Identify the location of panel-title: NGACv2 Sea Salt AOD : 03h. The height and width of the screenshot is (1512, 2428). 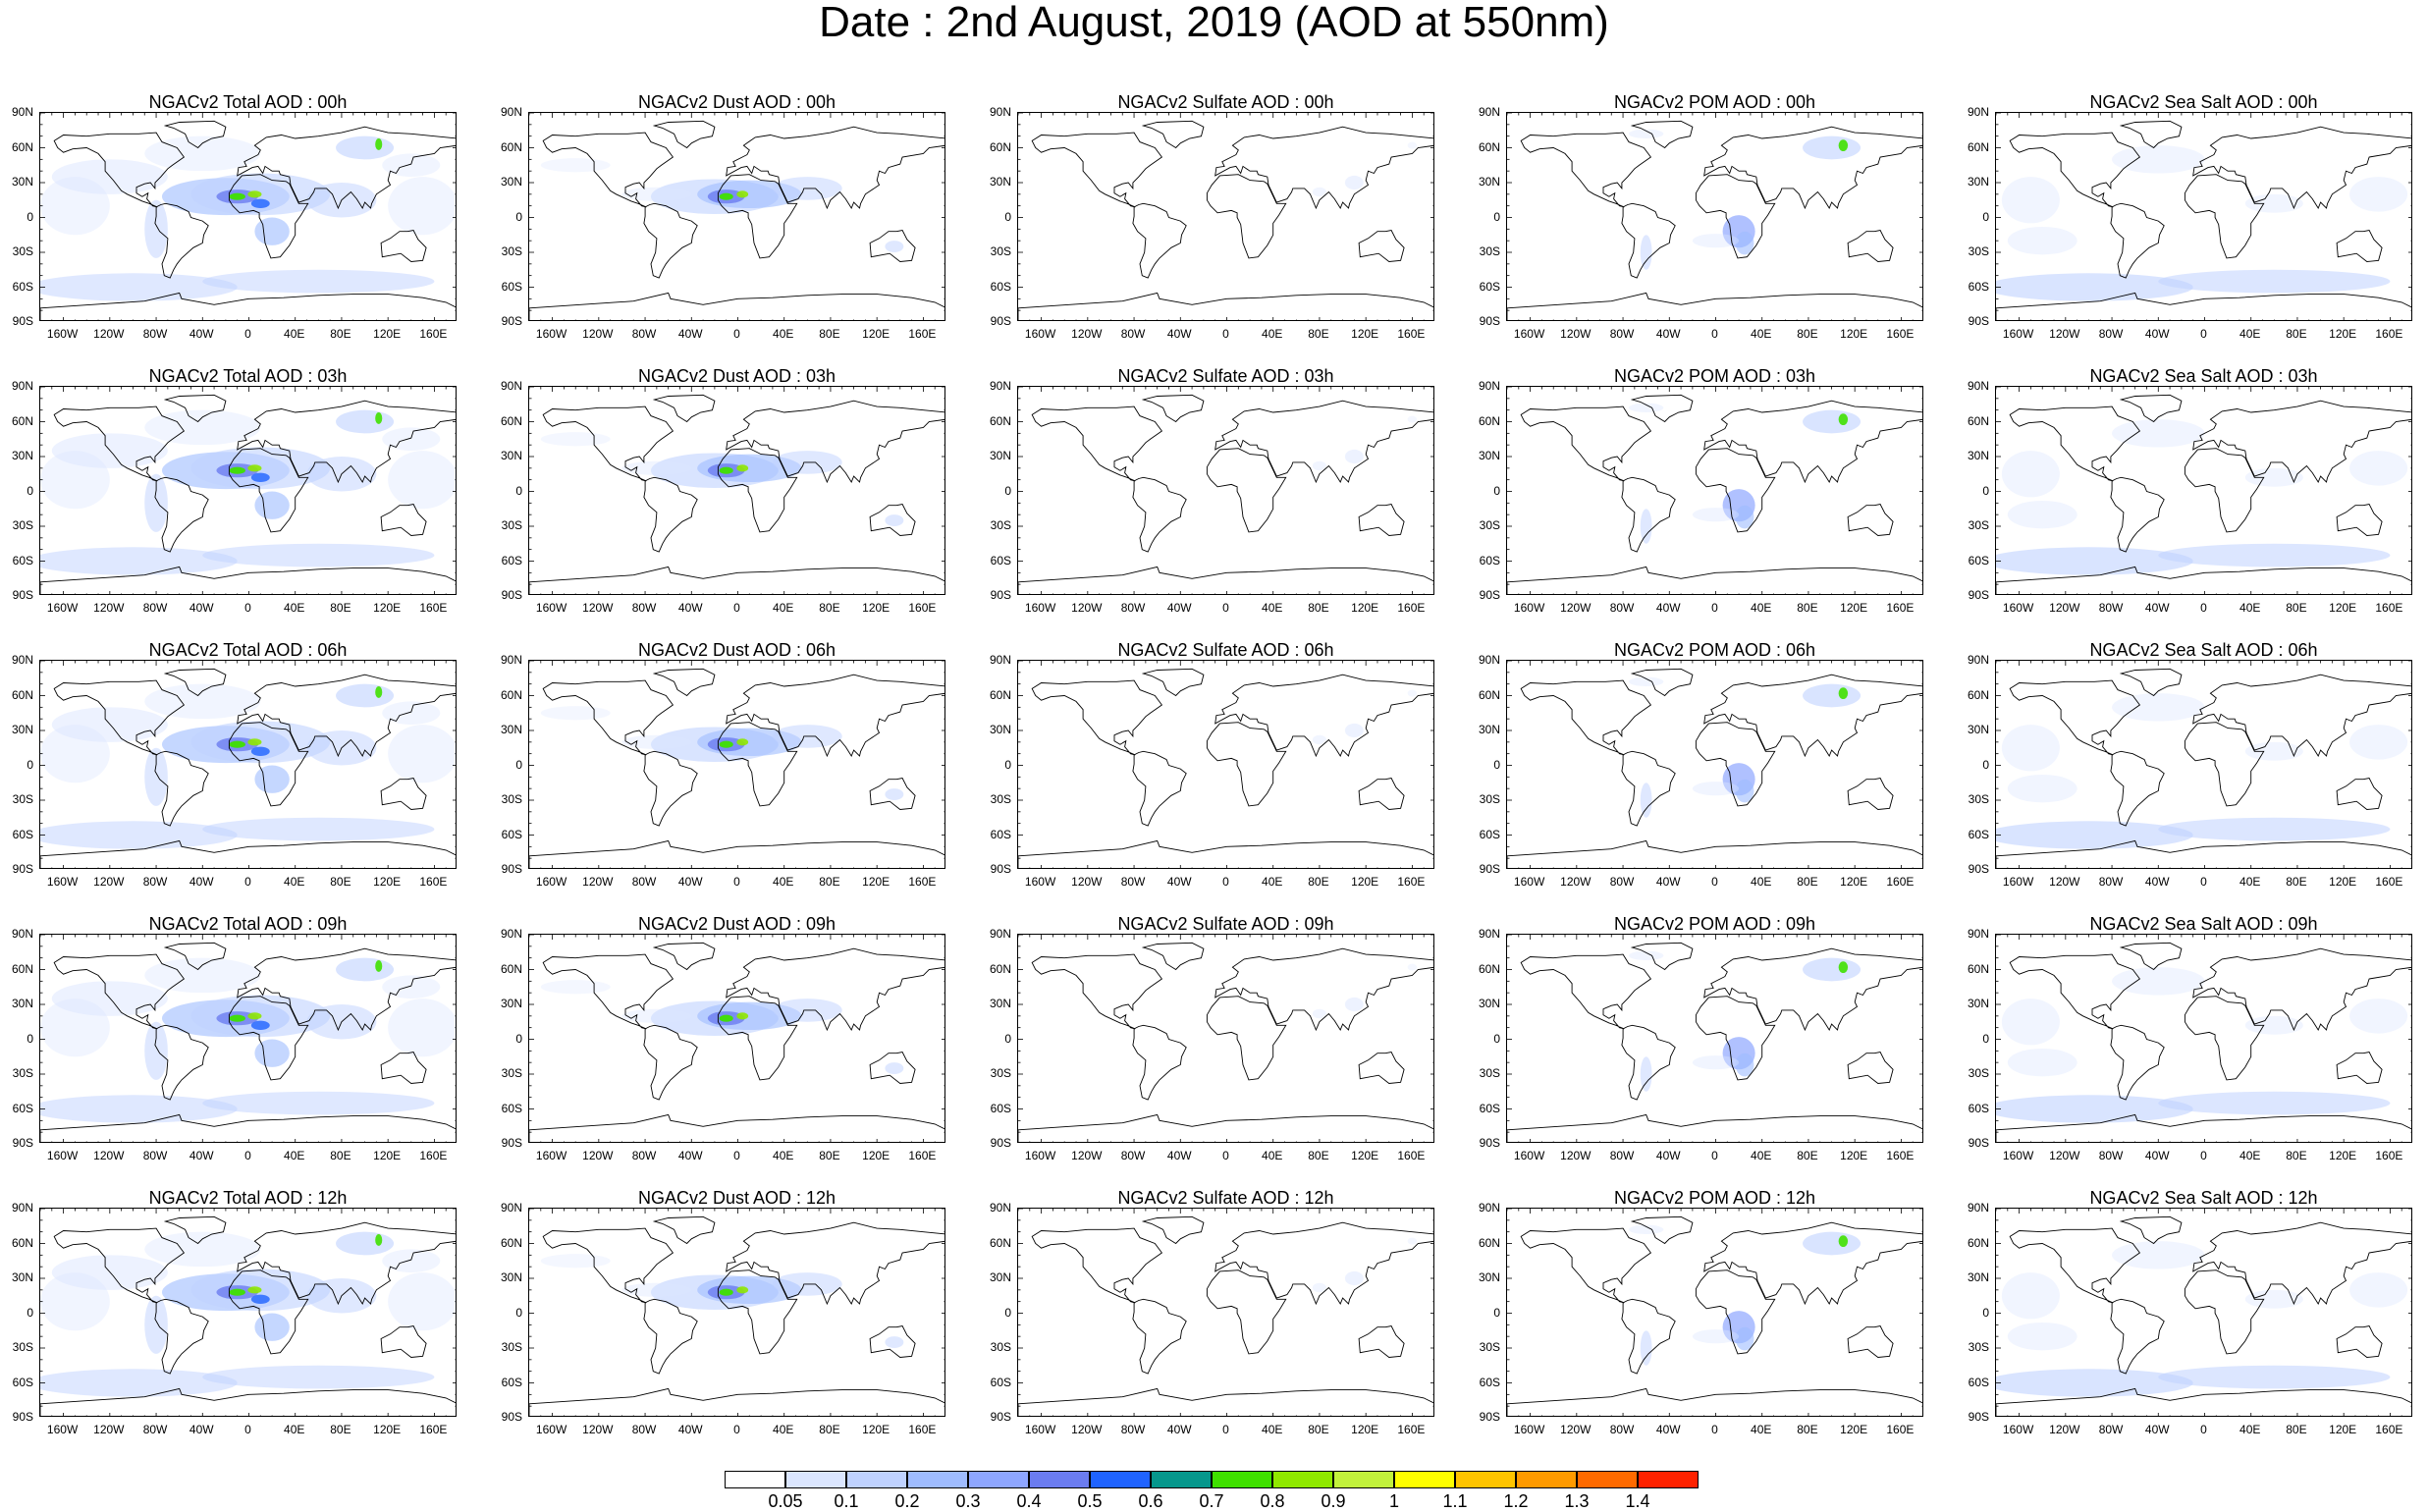
(2203, 376).